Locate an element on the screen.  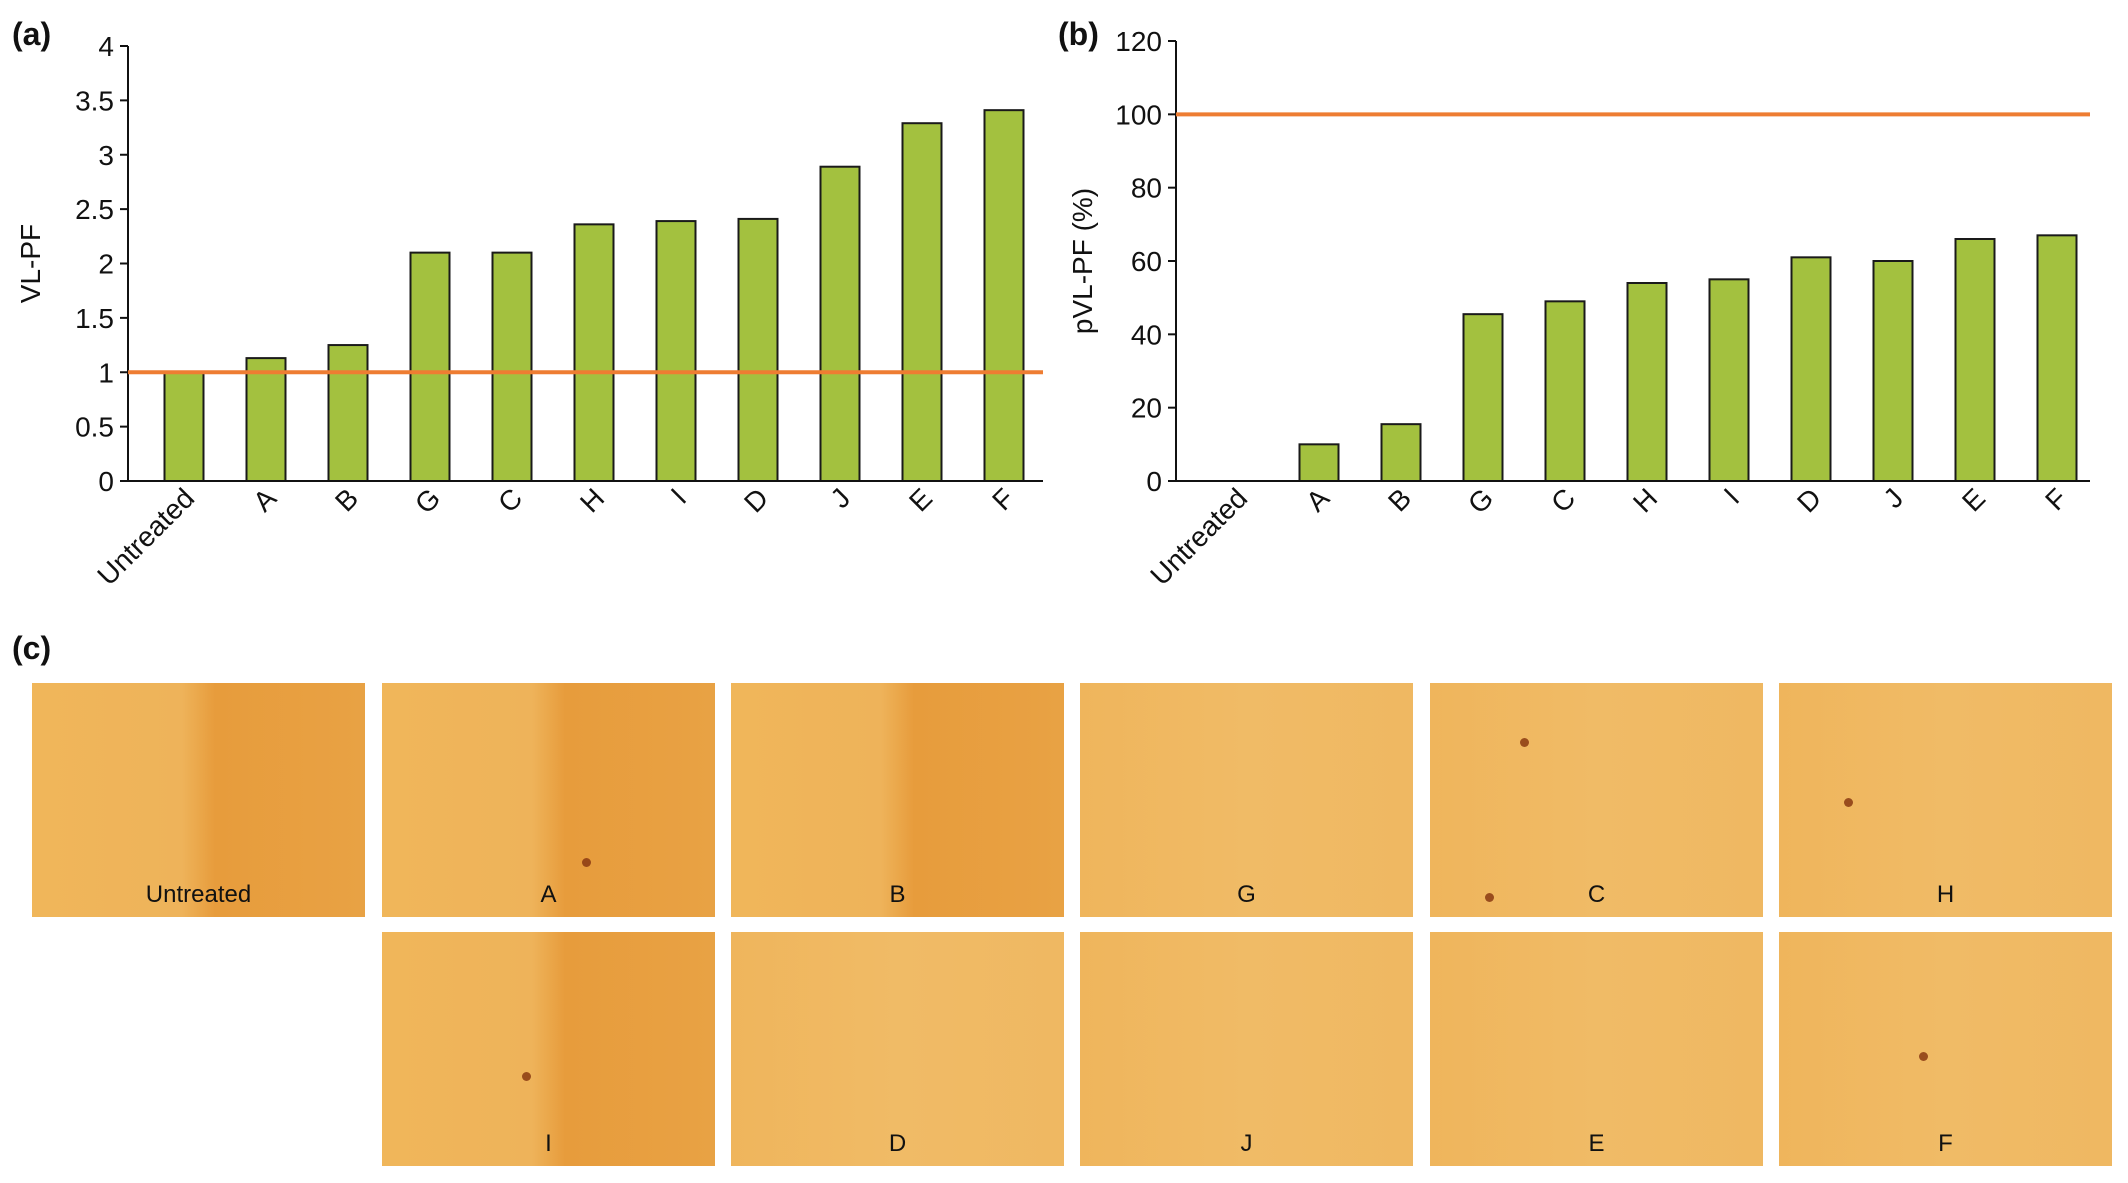
y-tick-label: 0.5 is located at coordinates (94, 427).